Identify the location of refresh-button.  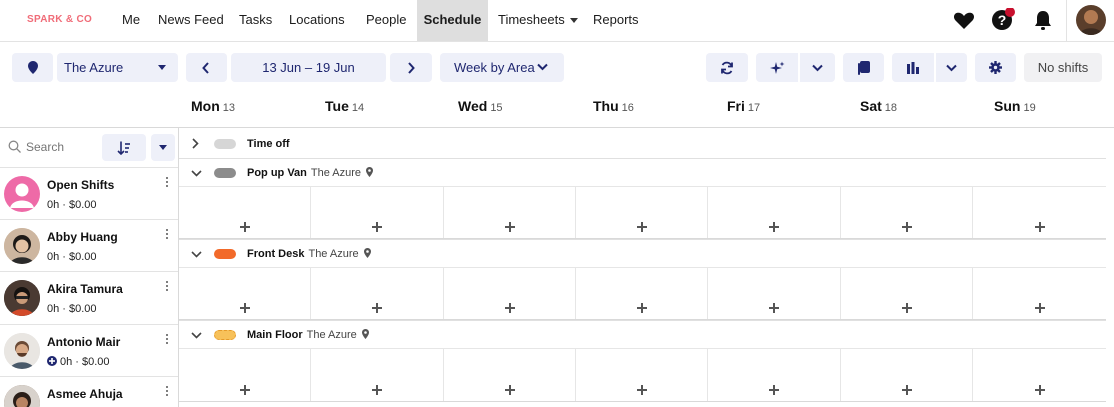
(727, 67).